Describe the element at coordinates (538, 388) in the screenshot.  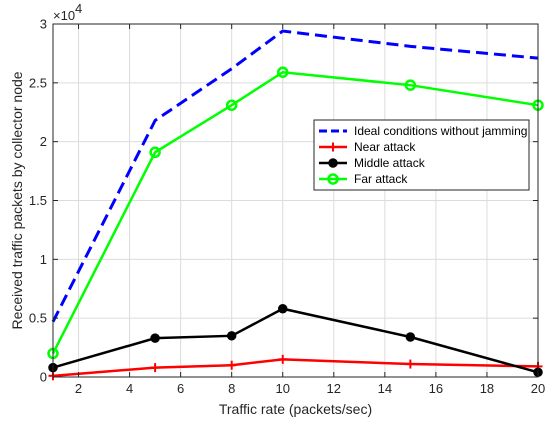
I see `x-tick-label-9: 20` at that location.